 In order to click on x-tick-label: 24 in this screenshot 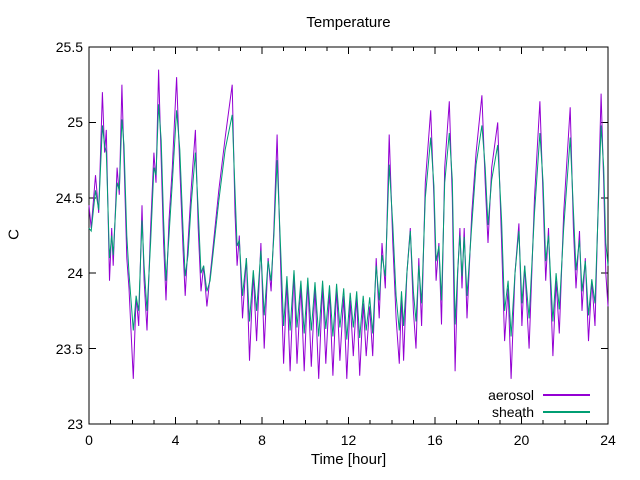, I will do `click(608, 440)`.